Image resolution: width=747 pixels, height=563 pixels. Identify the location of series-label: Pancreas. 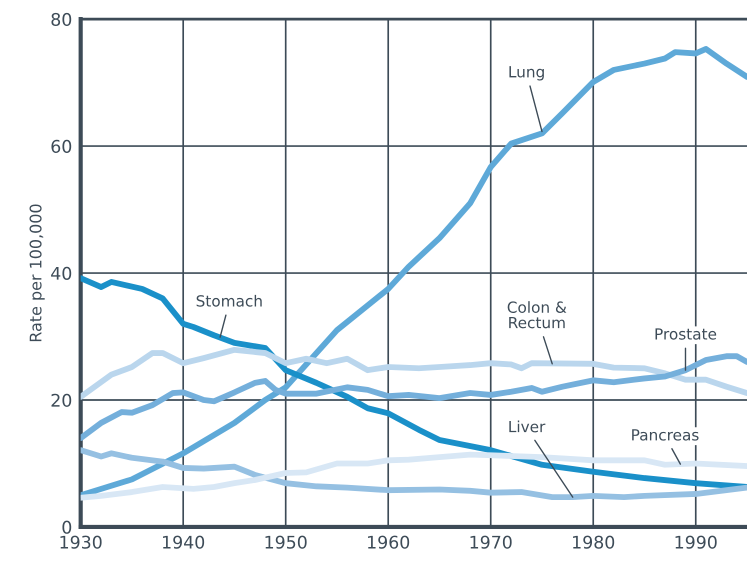
(665, 435).